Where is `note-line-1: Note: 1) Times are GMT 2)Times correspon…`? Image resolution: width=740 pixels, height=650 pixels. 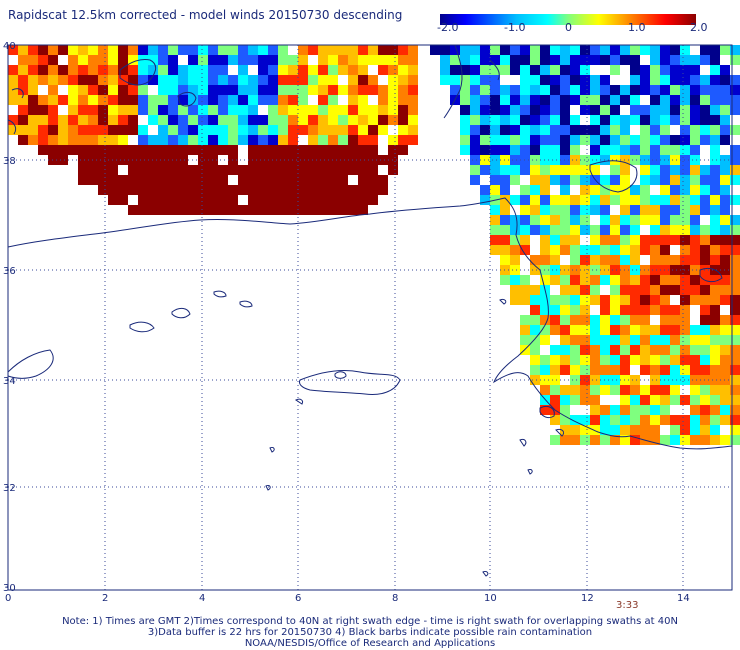 note-line-1: Note: 1) Times are GMT 2)Times correspon… is located at coordinates (370, 621).